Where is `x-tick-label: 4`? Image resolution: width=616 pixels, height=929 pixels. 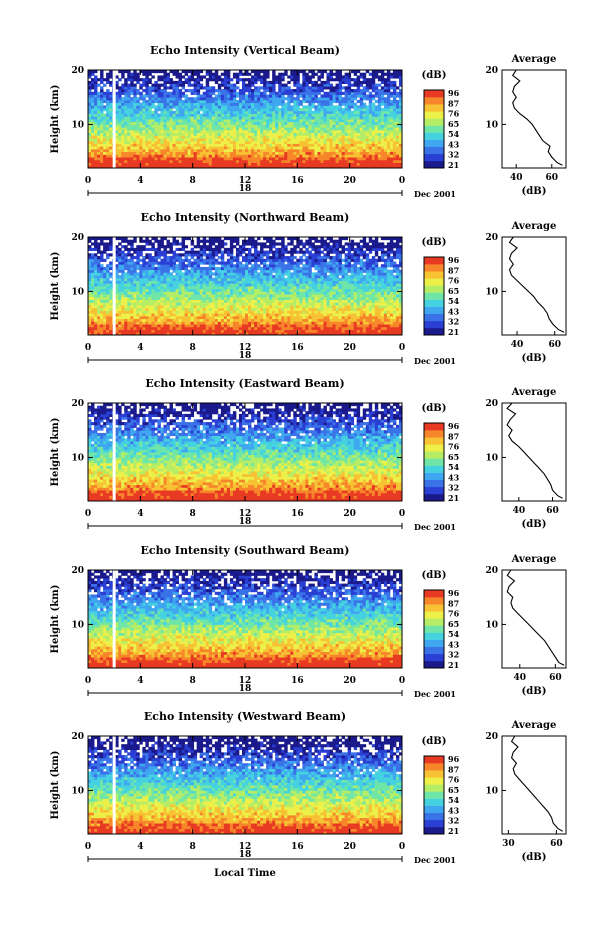 x-tick-label: 4 is located at coordinates (140, 181).